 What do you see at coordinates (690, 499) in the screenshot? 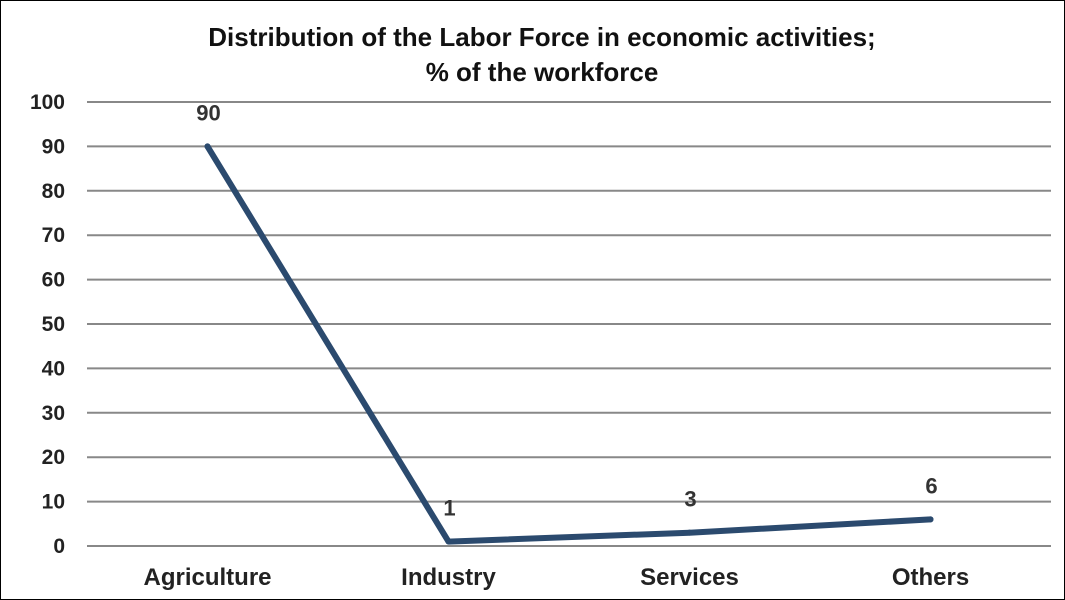
I see `data-label: 3` at bounding box center [690, 499].